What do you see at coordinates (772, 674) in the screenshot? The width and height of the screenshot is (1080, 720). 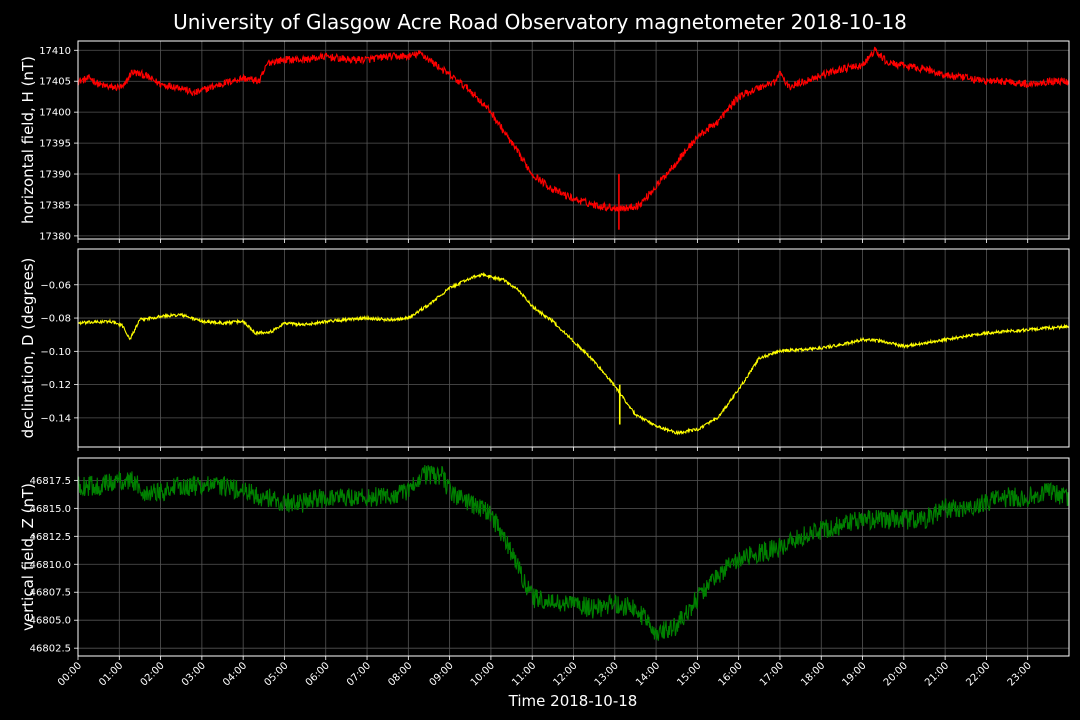 I see `x-tick-label: 17:00` at bounding box center [772, 674].